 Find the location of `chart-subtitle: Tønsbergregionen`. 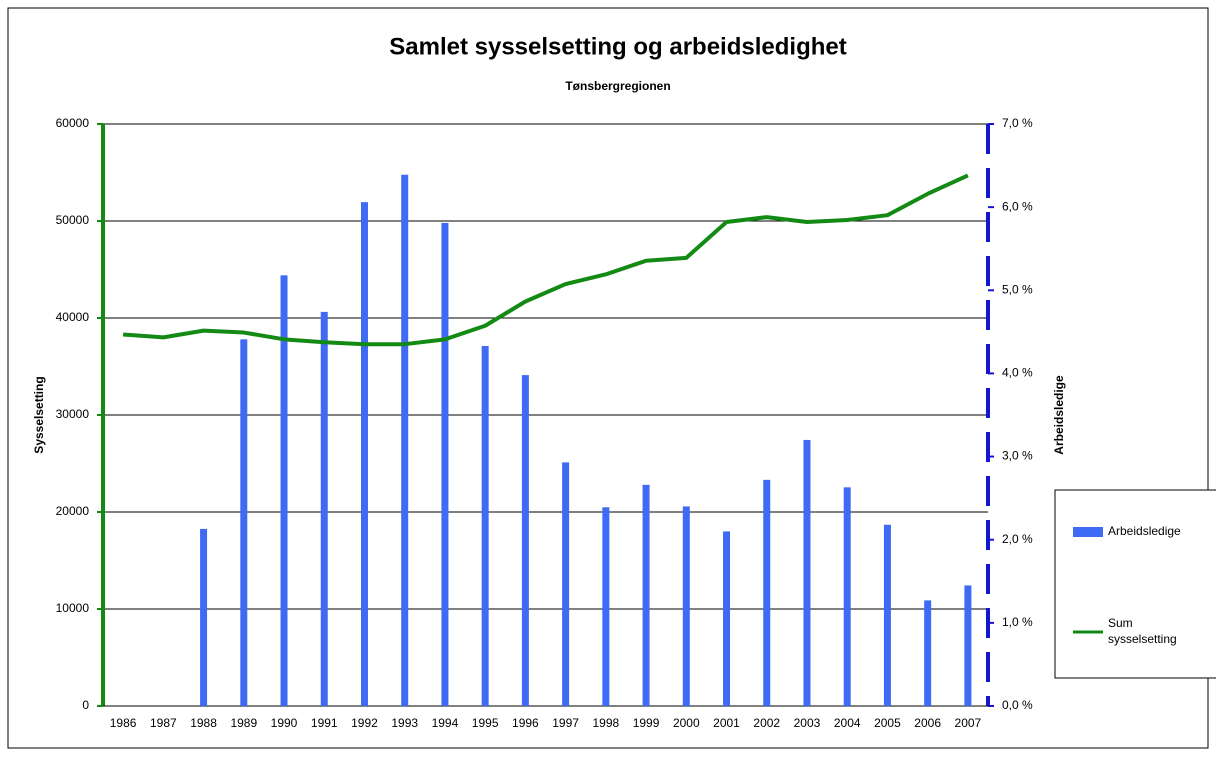

chart-subtitle: Tønsbergregionen is located at coordinates (617, 86).